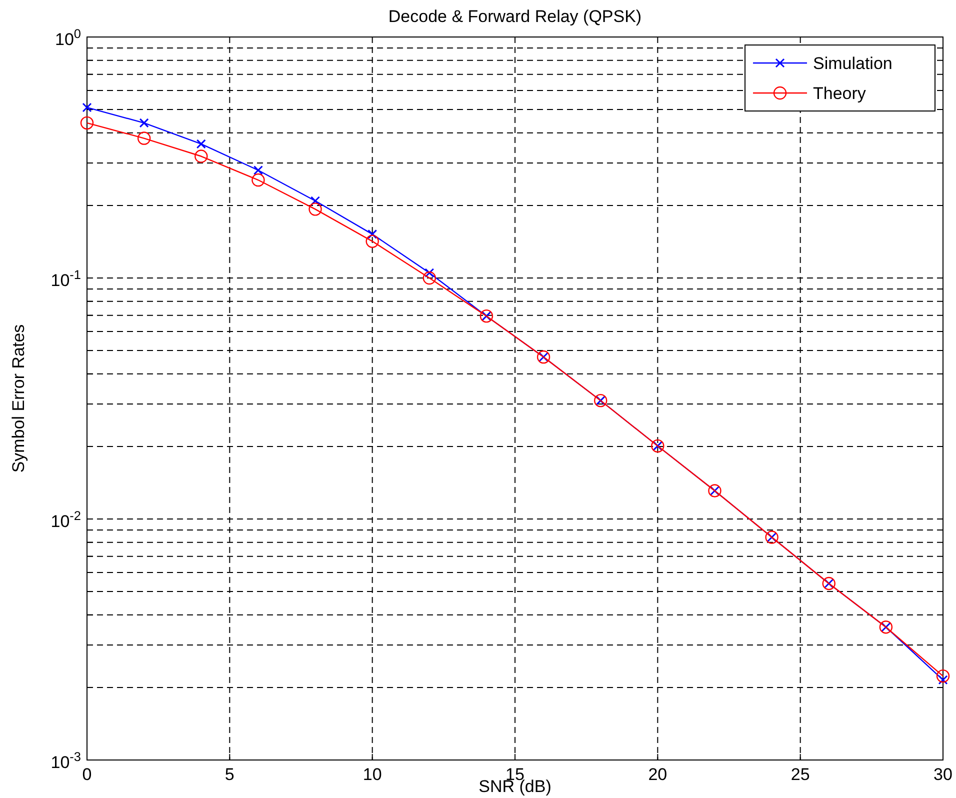 The width and height of the screenshot is (956, 798). I want to click on legend-label: Theory, so click(839, 93).